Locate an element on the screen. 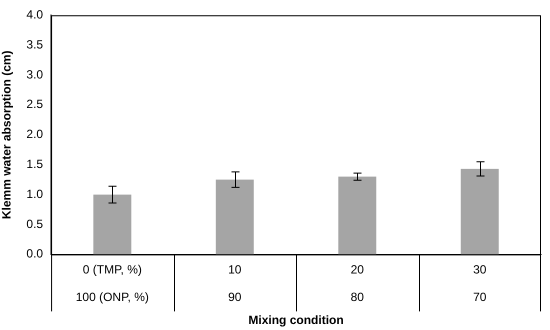 The image size is (550, 330). x-axis-title: Mixing condition is located at coordinates (296, 320).